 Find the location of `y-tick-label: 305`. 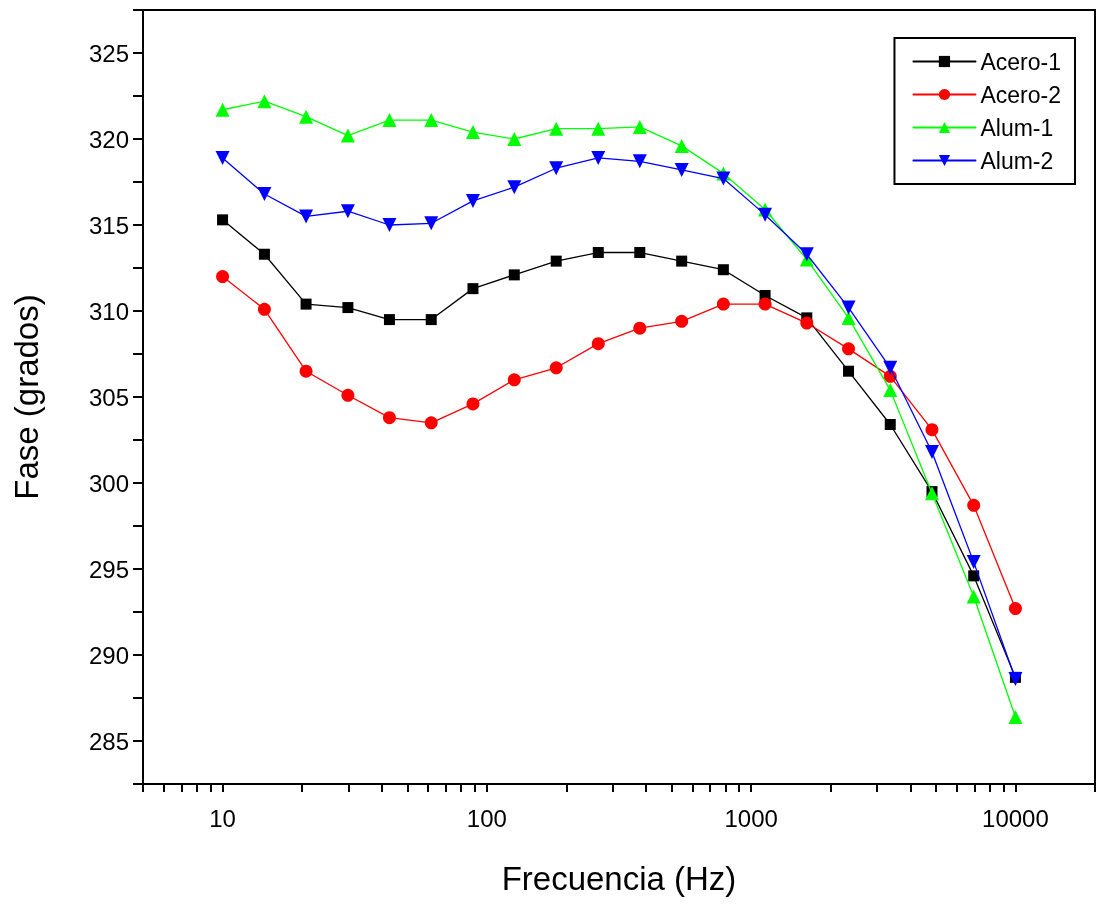

y-tick-label: 305 is located at coordinates (108, 397).